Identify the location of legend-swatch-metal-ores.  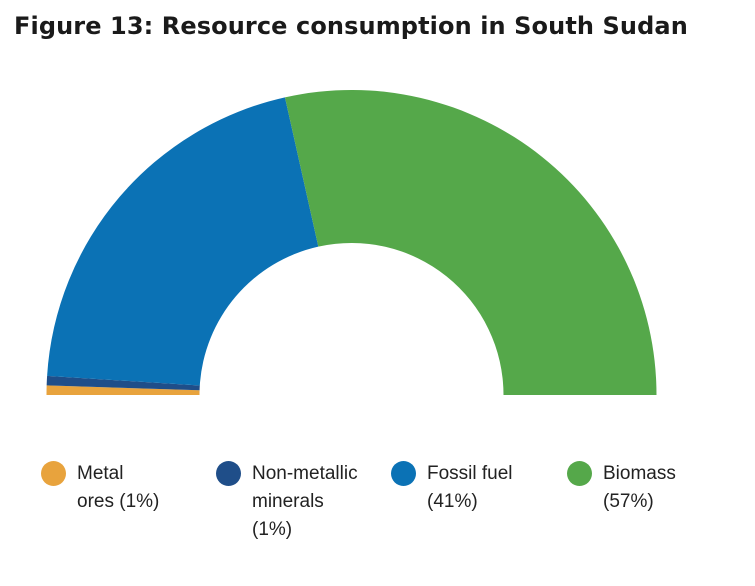
(53, 473).